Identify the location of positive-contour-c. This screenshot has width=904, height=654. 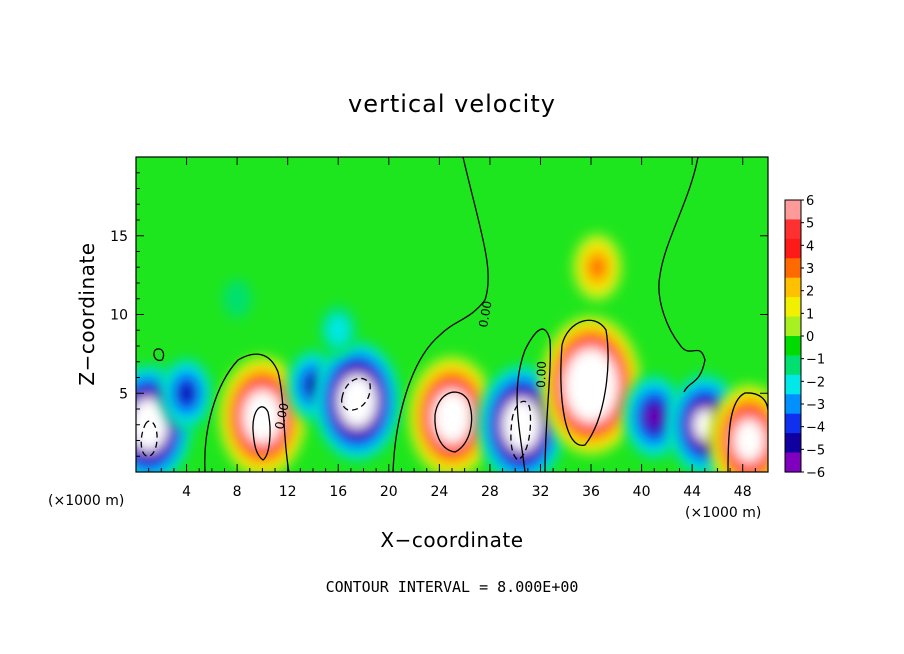
(584, 382).